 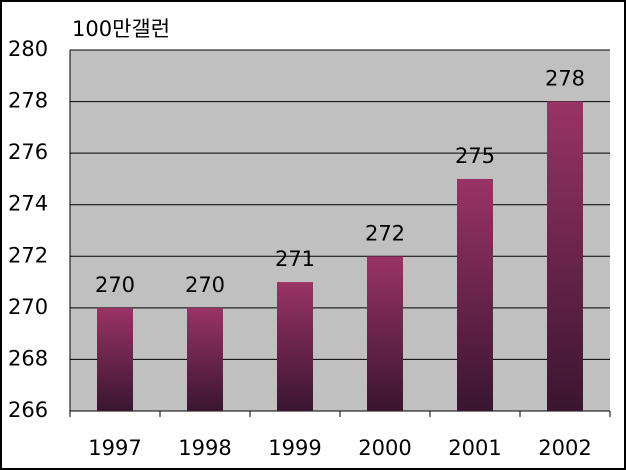 What do you see at coordinates (121, 29) in the screenshot?
I see `y-axis-label: 100만갤런` at bounding box center [121, 29].